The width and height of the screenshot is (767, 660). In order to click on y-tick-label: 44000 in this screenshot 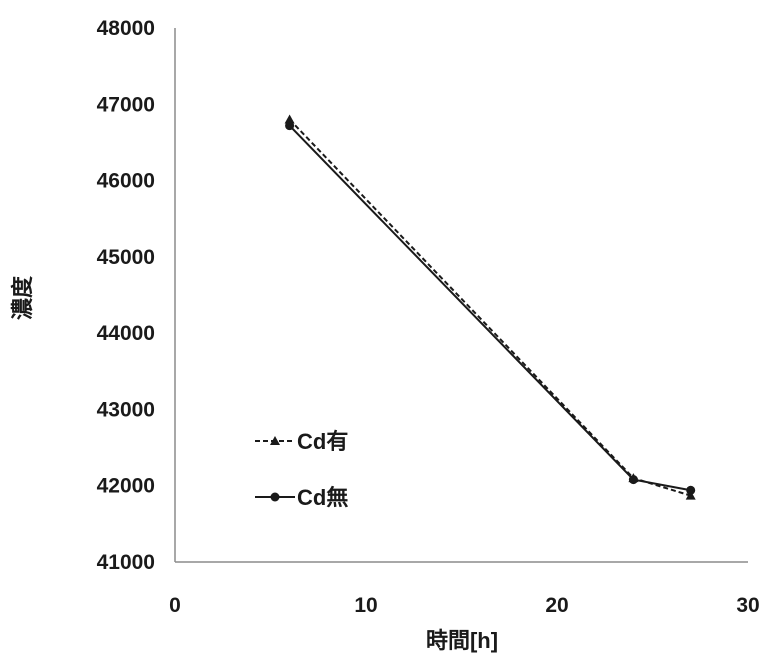, I will do `click(126, 333)`.